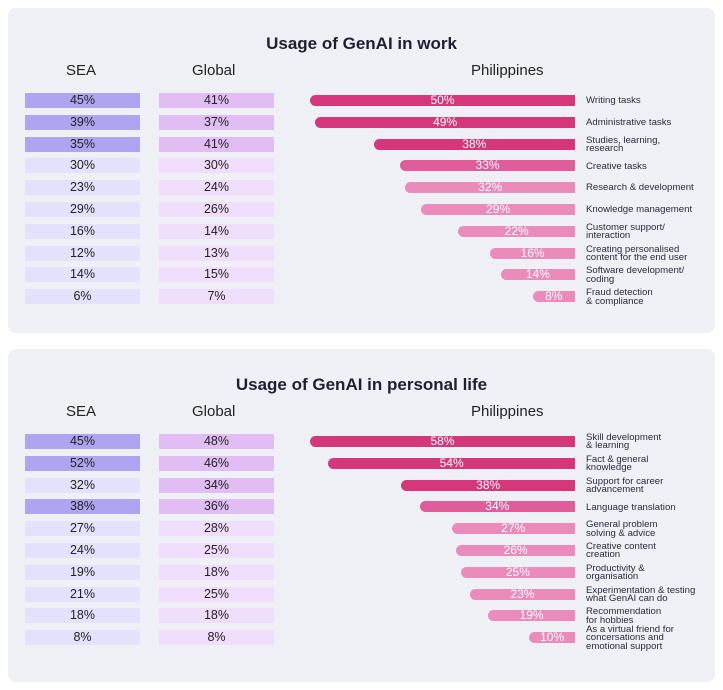 This screenshot has width=723, height=690. I want to click on philippines-value-label: 27%, so click(513, 528).